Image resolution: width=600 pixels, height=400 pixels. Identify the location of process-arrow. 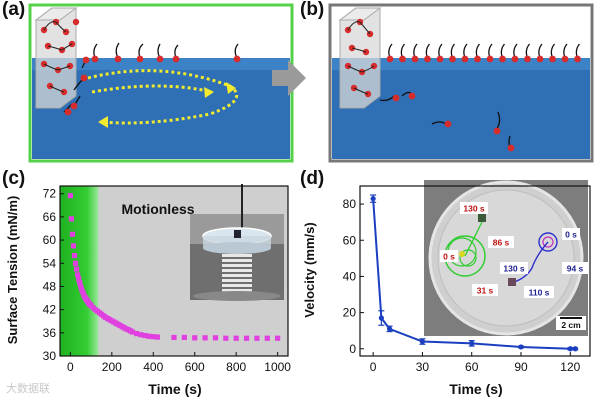
(289, 78).